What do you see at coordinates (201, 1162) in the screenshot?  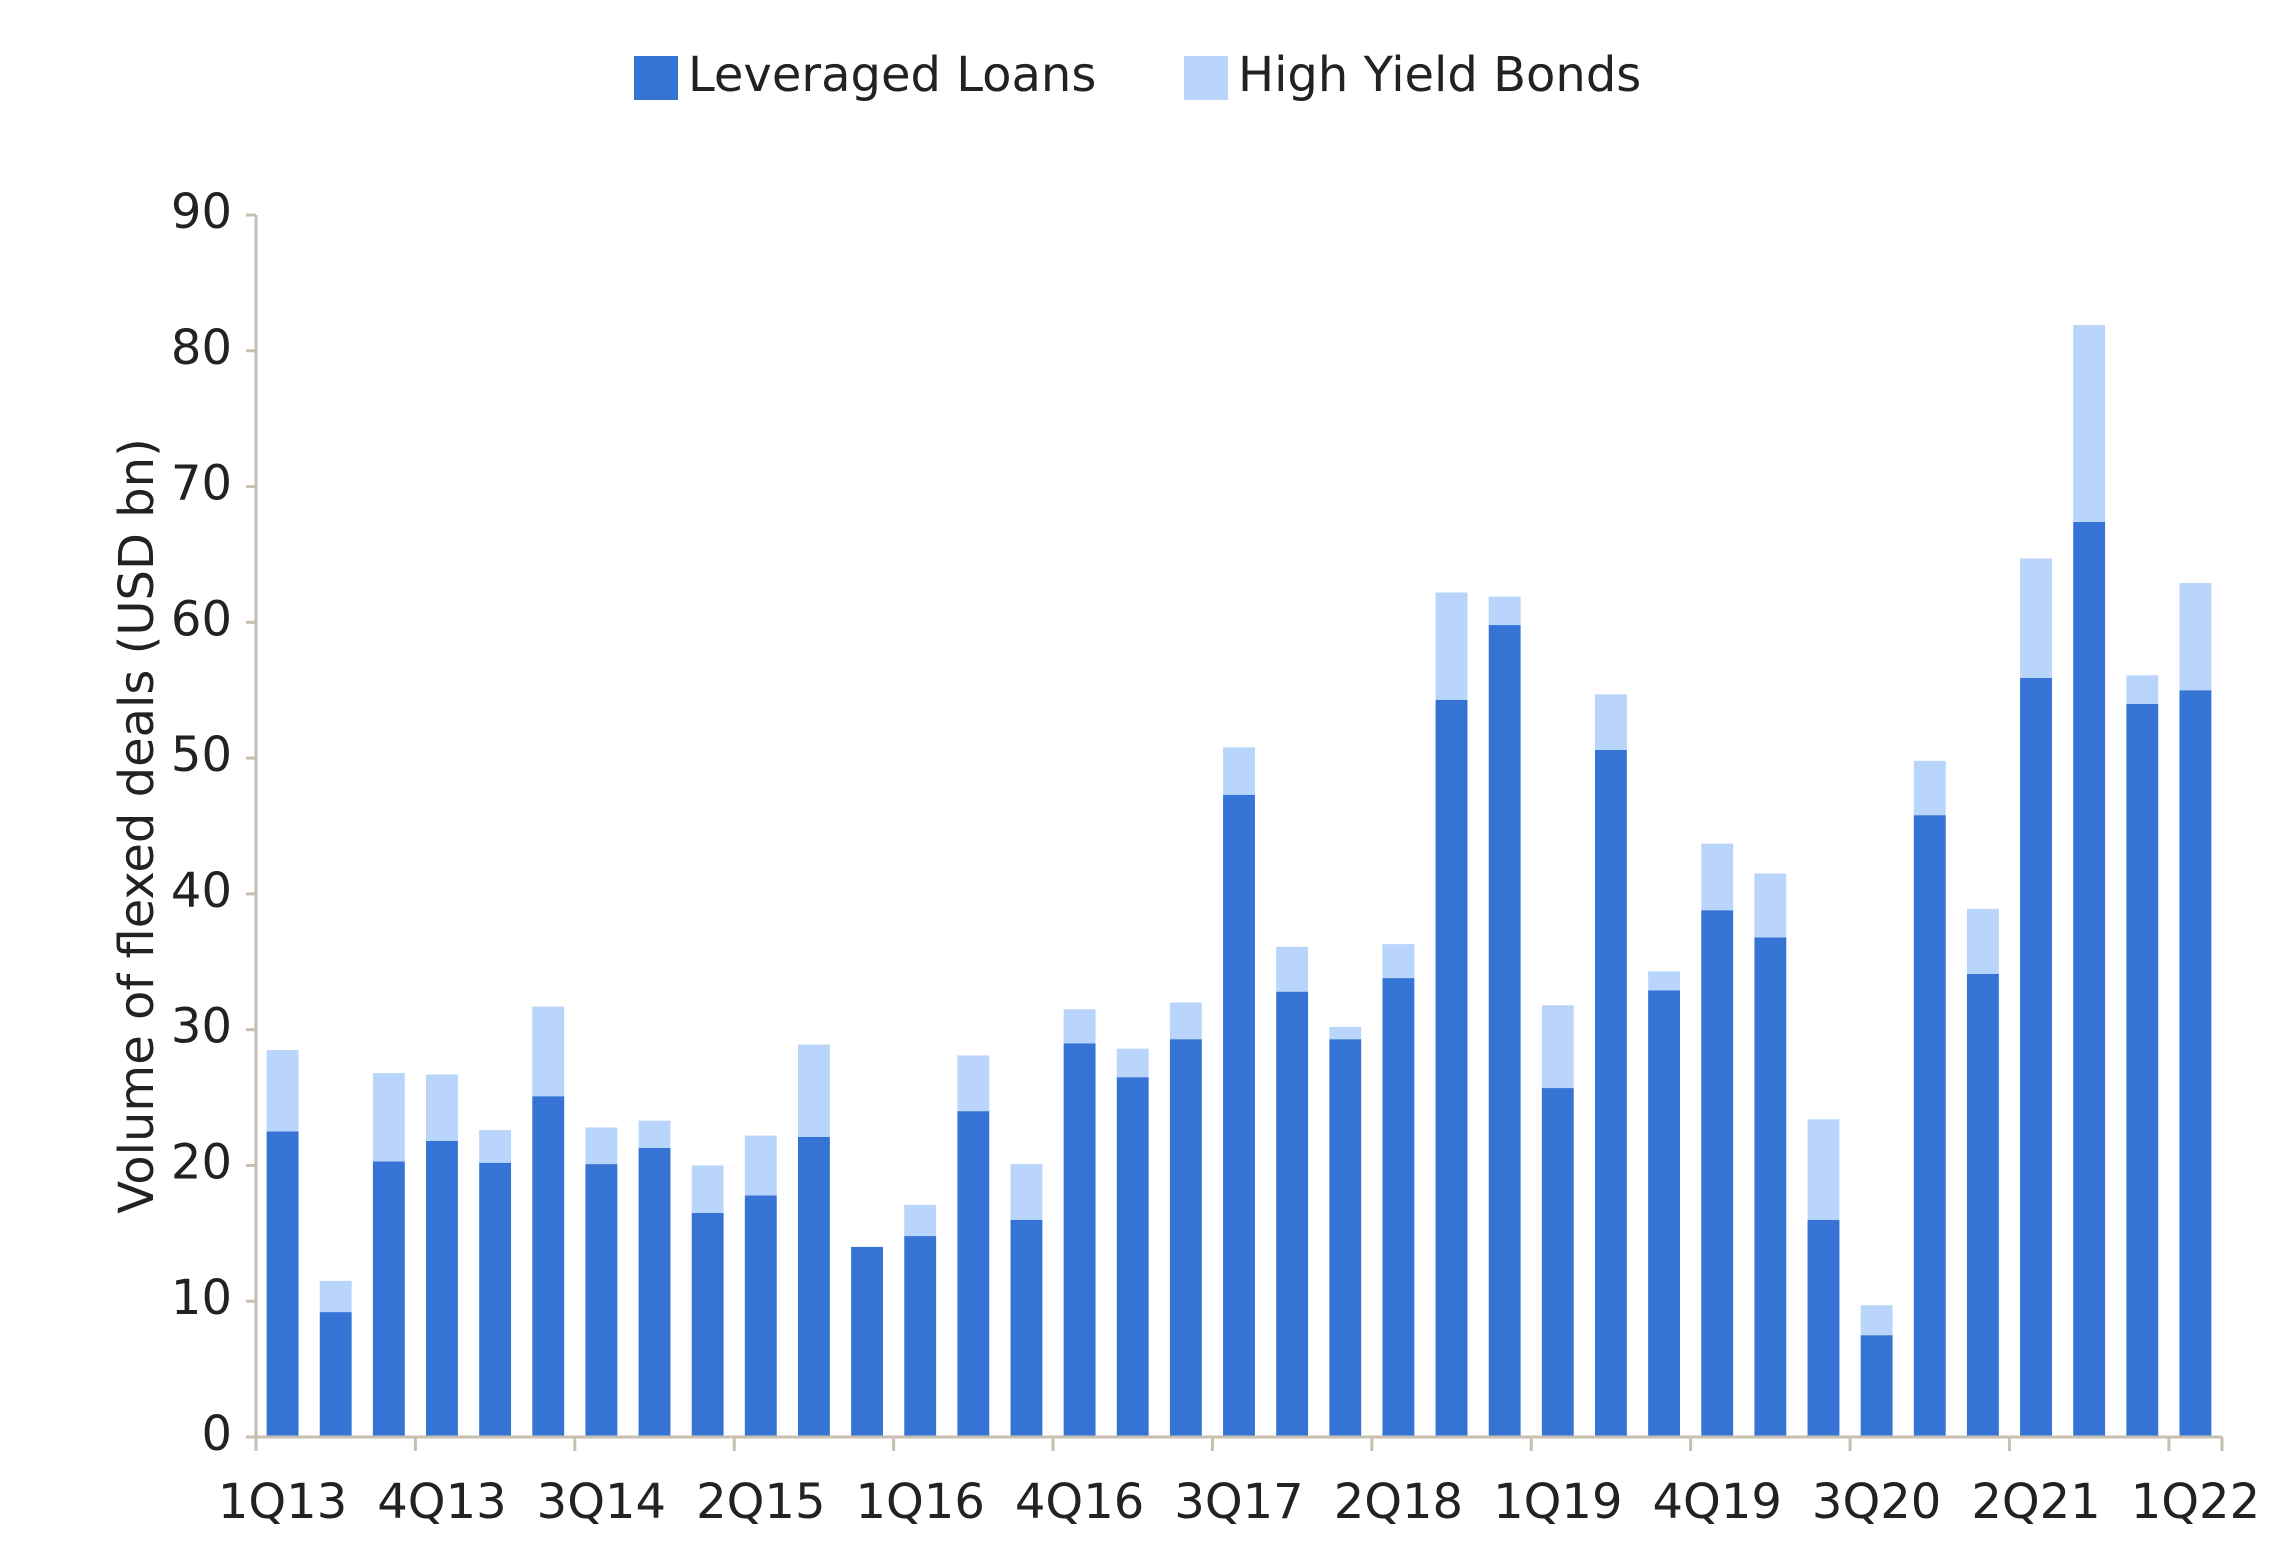 I see `y-tick-label: 20` at bounding box center [201, 1162].